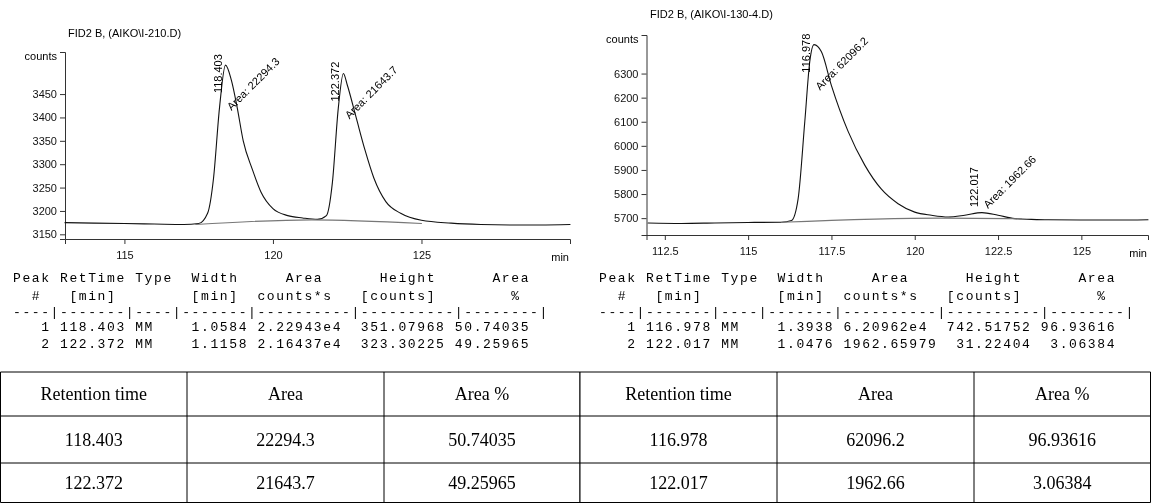  Describe the element at coordinates (1062, 439) in the screenshot. I see `text: 96.93616` at that location.